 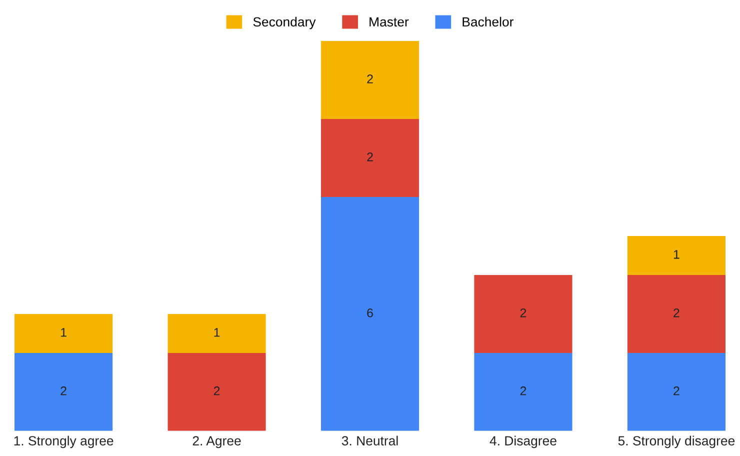 I want to click on x-tick-label: 3. Neutral, so click(x=370, y=441).